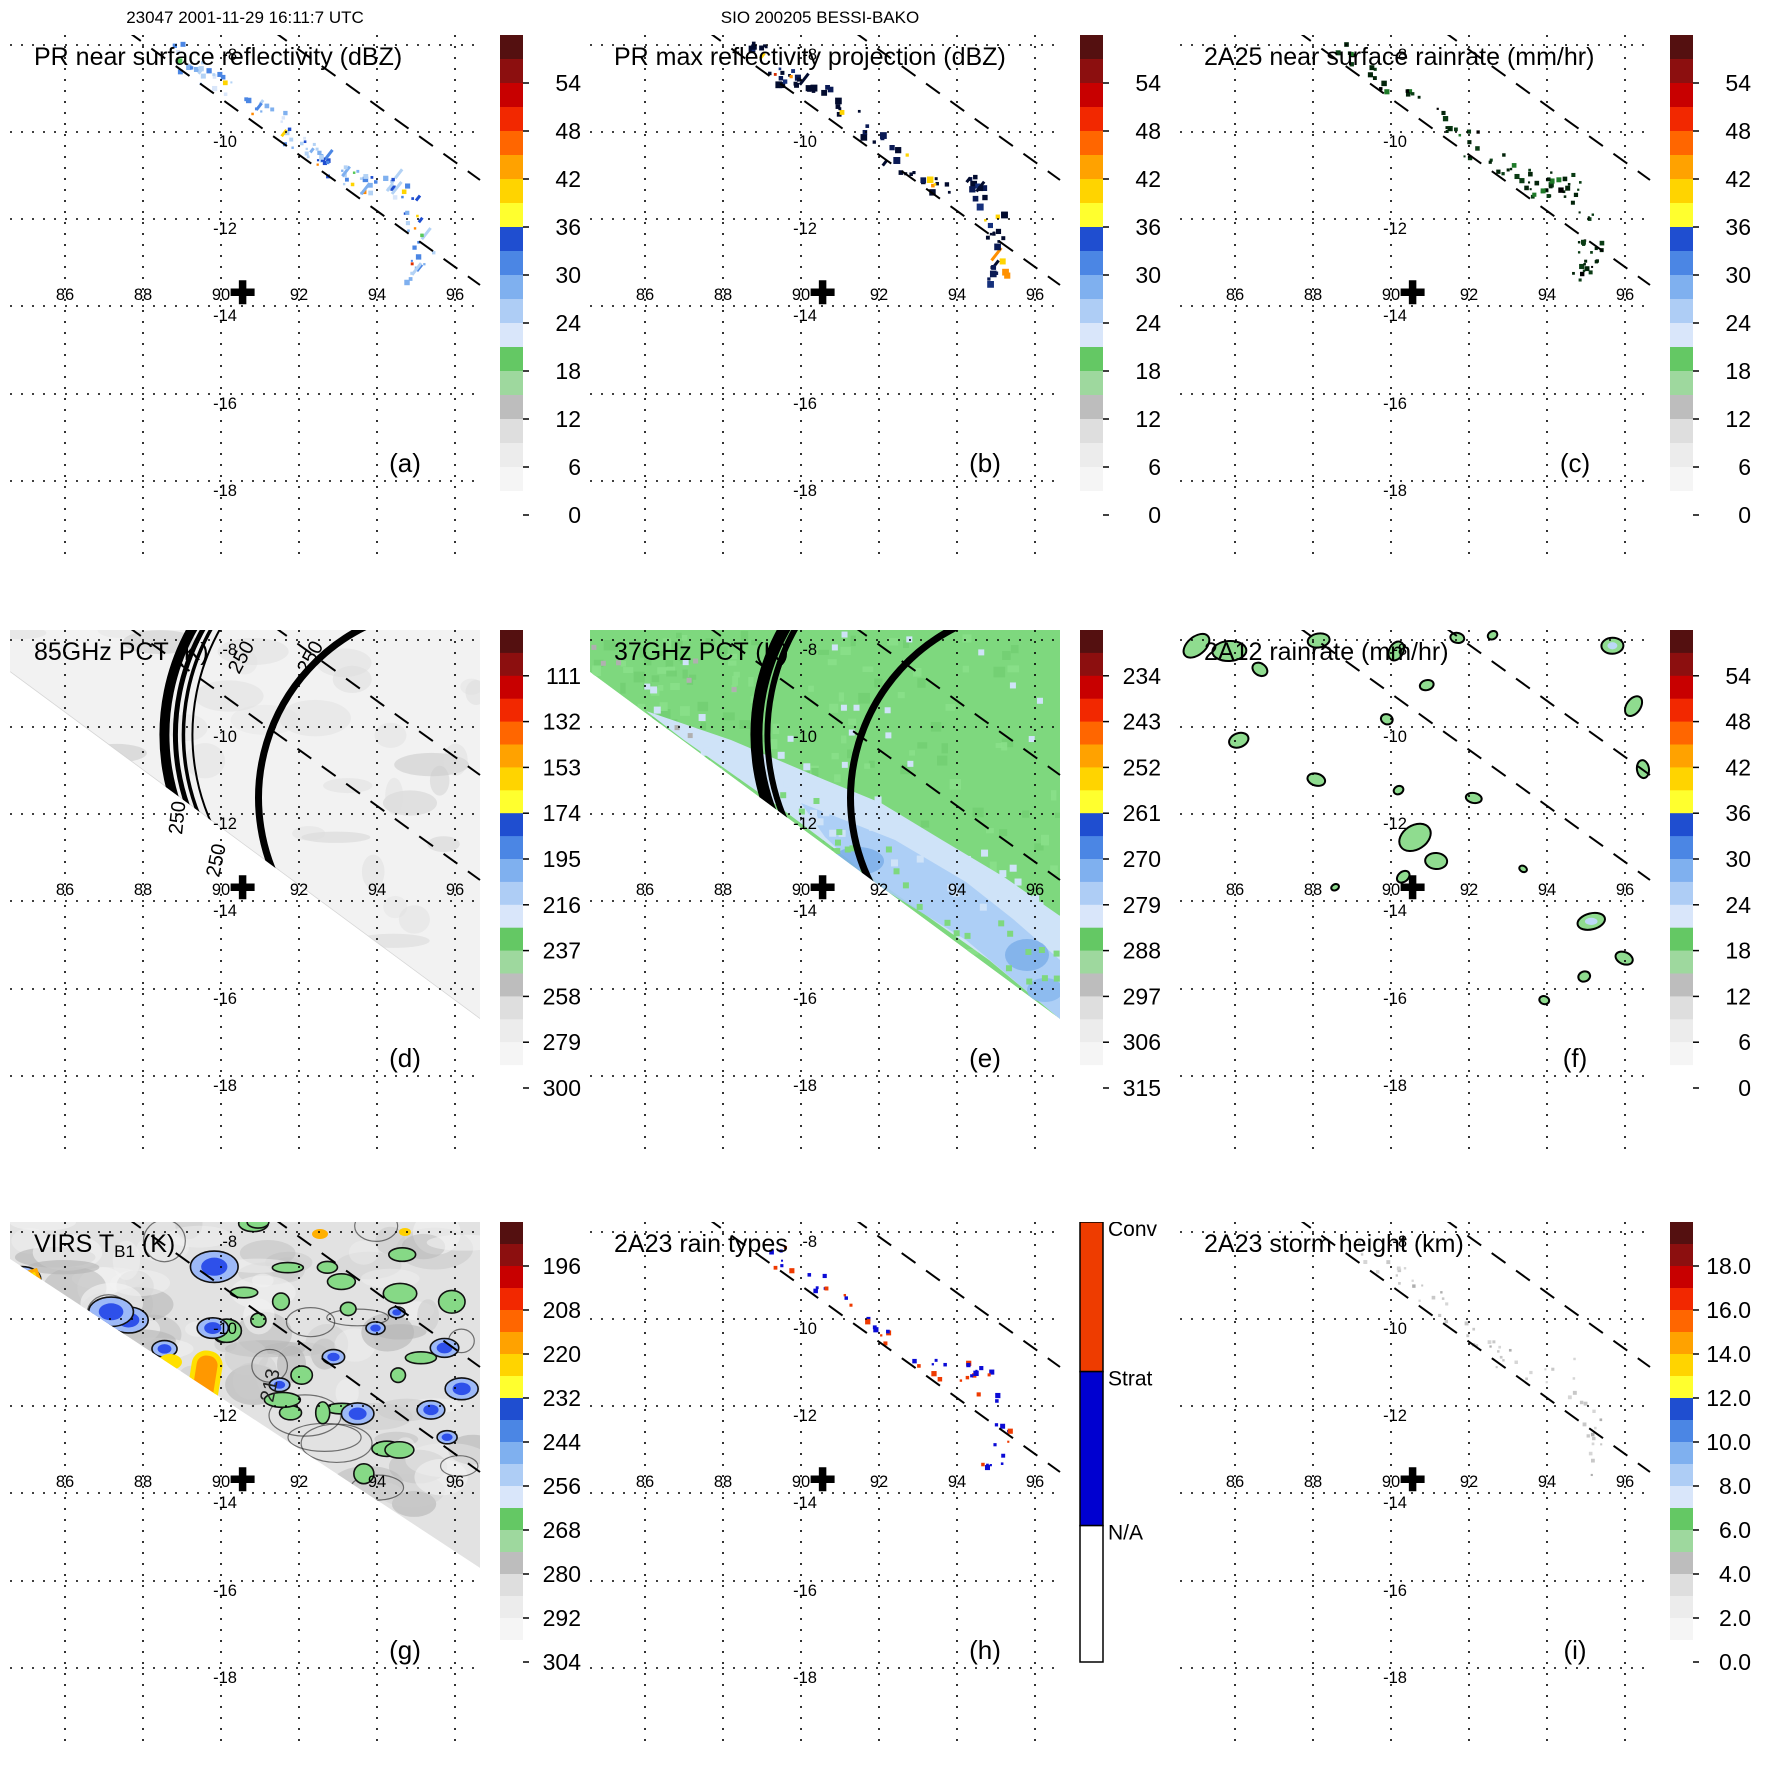 This screenshot has height=1772, width=1771. I want to click on svg-text: 258, so click(562, 996).